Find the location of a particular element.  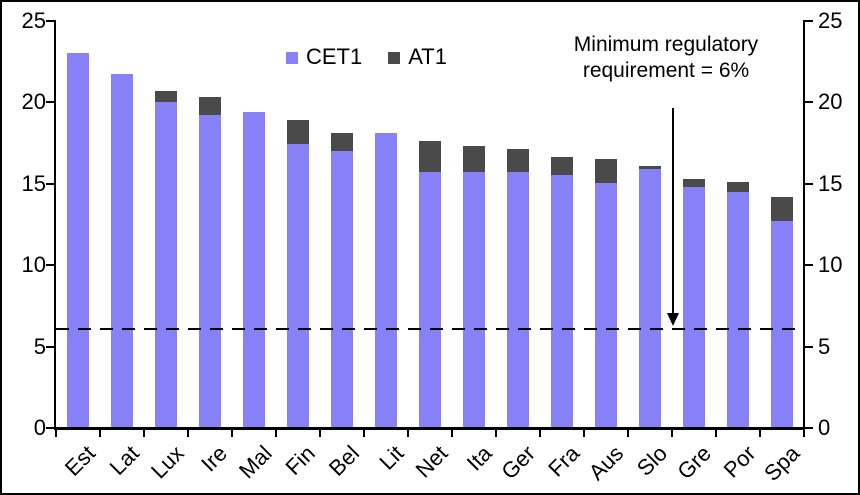

at1-bar-ire is located at coordinates (210, 106).